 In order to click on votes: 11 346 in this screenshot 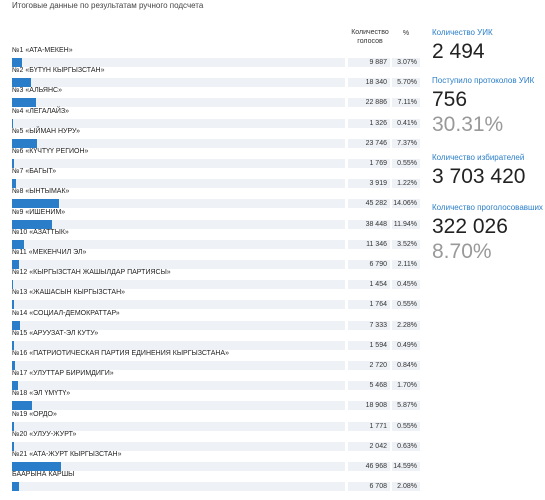, I will do `click(369, 244)`.